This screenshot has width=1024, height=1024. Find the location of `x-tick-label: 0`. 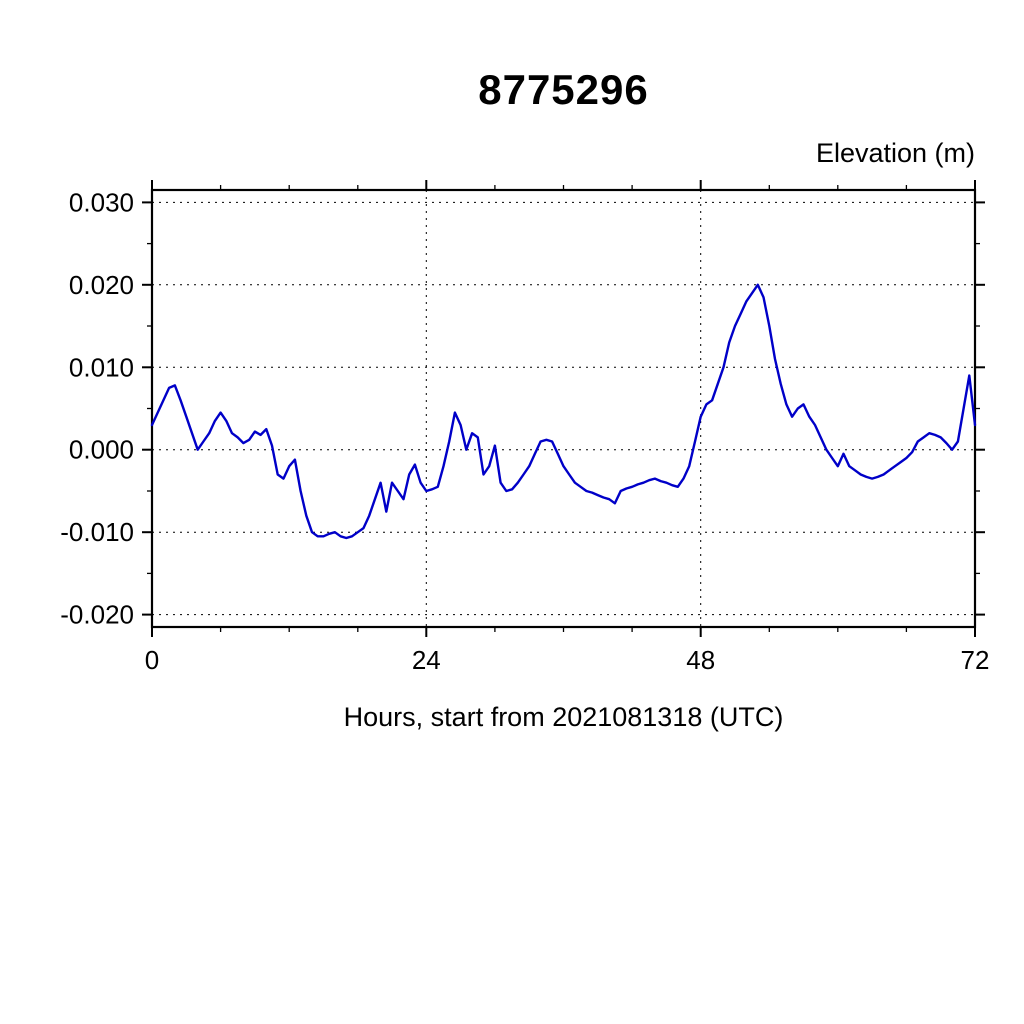

x-tick-label: 0 is located at coordinates (152, 660).